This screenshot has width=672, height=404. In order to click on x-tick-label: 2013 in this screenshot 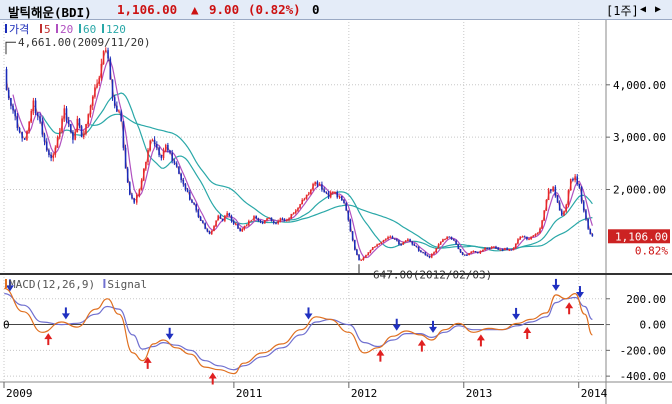, I will do `click(479, 393)`.